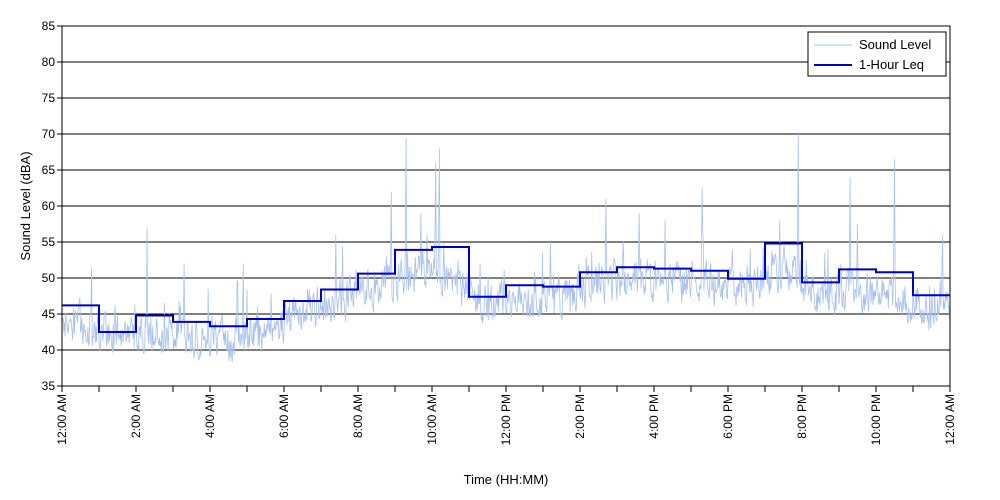 This screenshot has height=500, width=1000. Describe the element at coordinates (432, 419) in the screenshot. I see `x-tick-label: 10:00 AM` at that location.